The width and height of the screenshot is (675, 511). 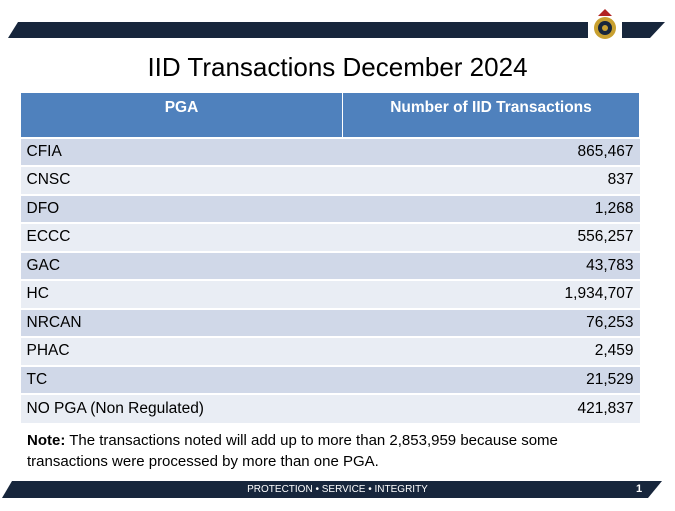 I want to click on count-cell: 1,268, so click(x=491, y=208).